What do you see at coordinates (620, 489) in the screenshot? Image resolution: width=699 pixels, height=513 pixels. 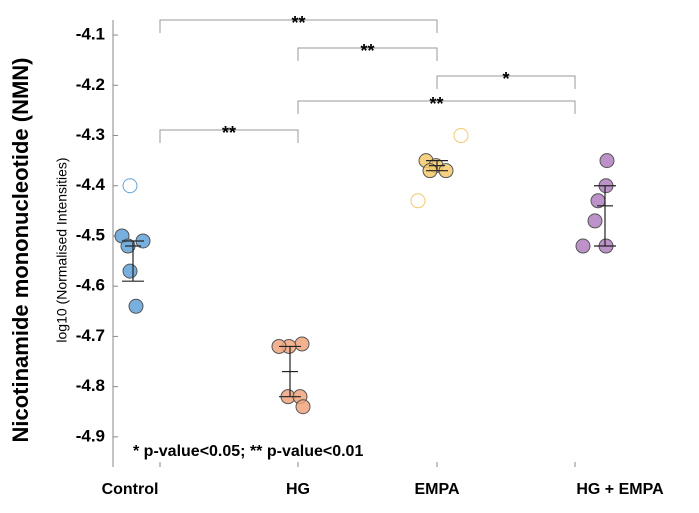 I see `x-tick-label: HG + EMPA` at bounding box center [620, 489].